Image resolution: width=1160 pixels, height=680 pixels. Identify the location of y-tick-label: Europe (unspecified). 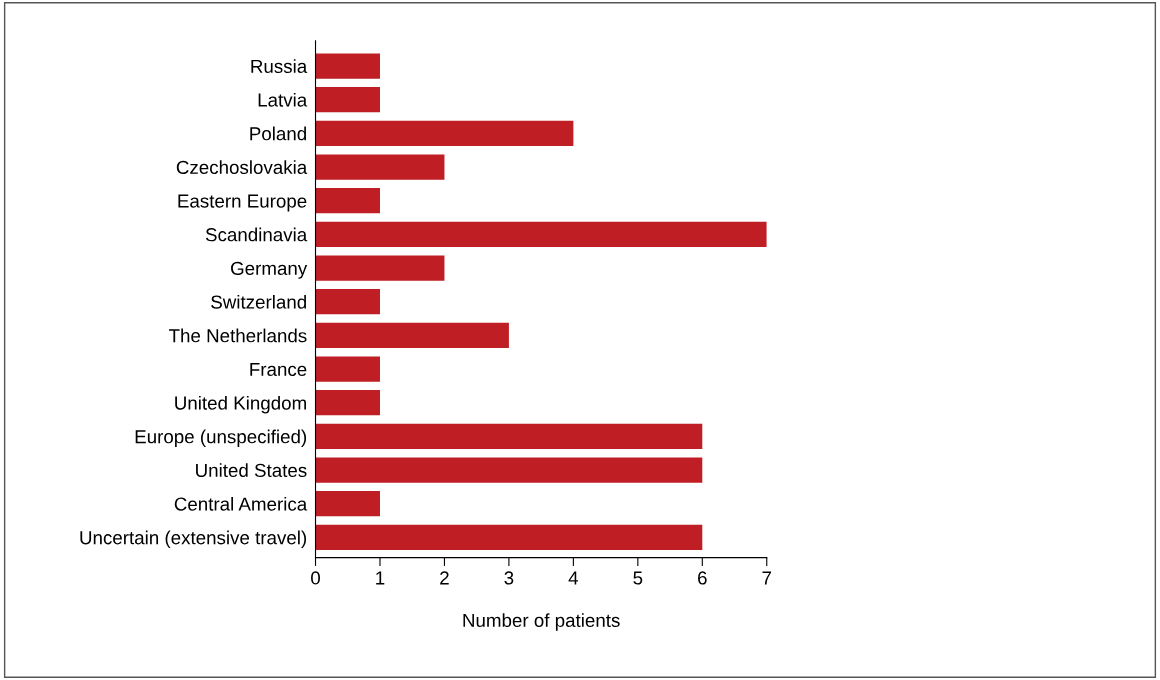
(221, 438).